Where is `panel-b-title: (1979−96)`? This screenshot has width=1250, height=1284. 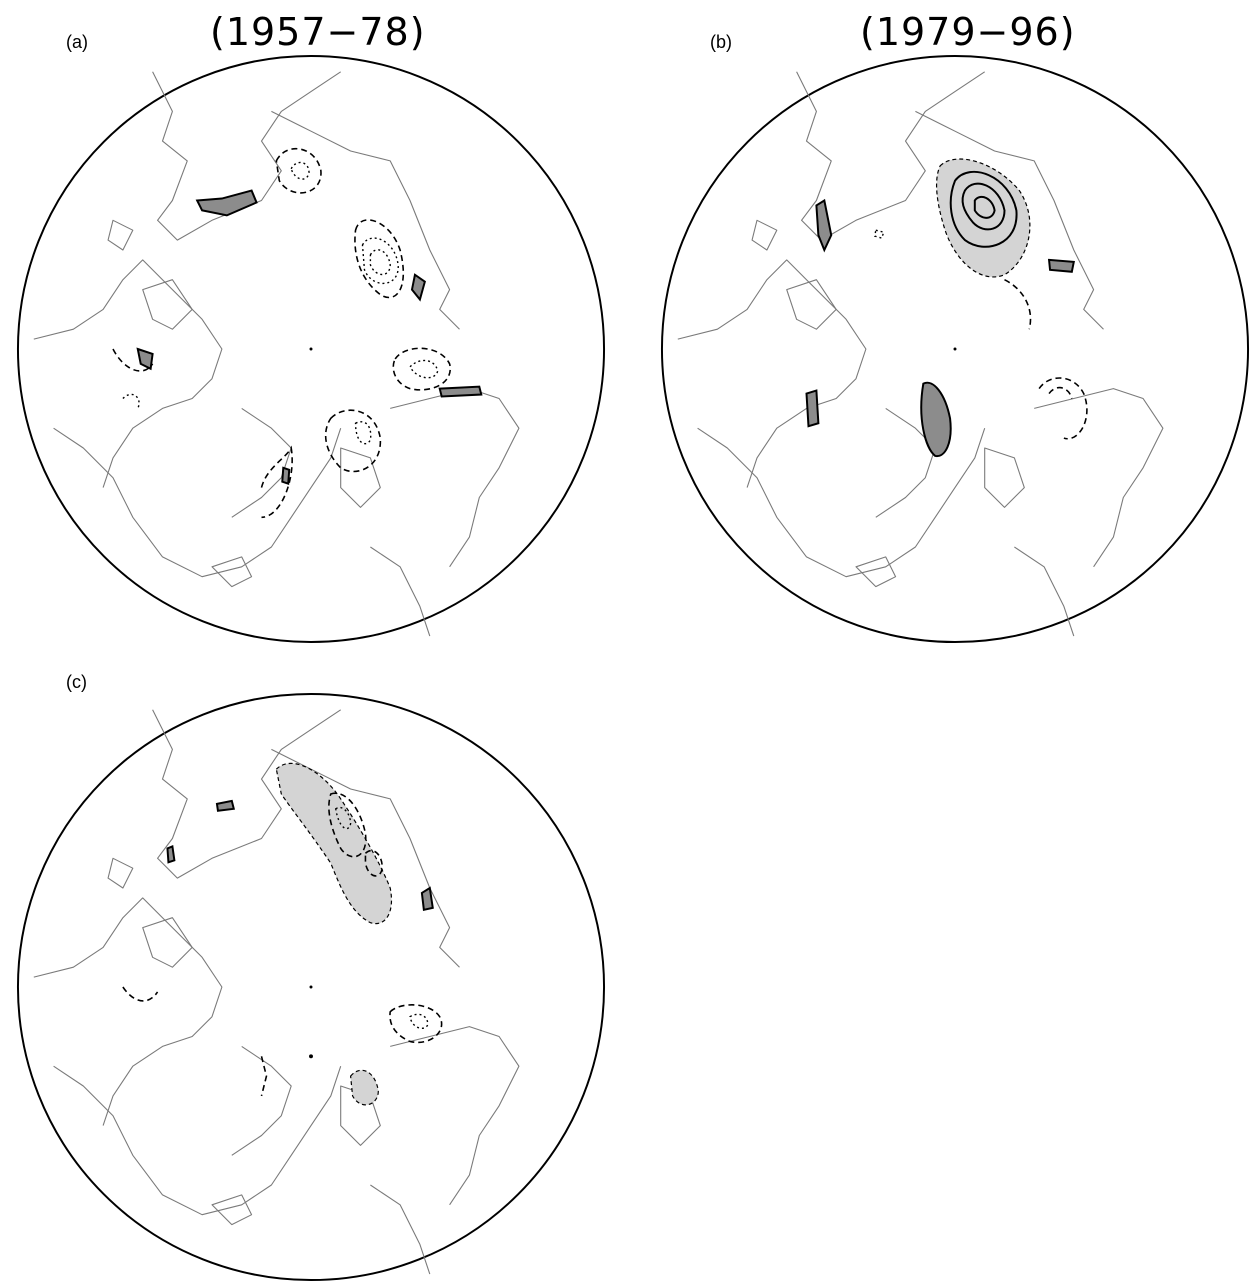
panel-b-title: (1979−96) is located at coordinates (968, 32).